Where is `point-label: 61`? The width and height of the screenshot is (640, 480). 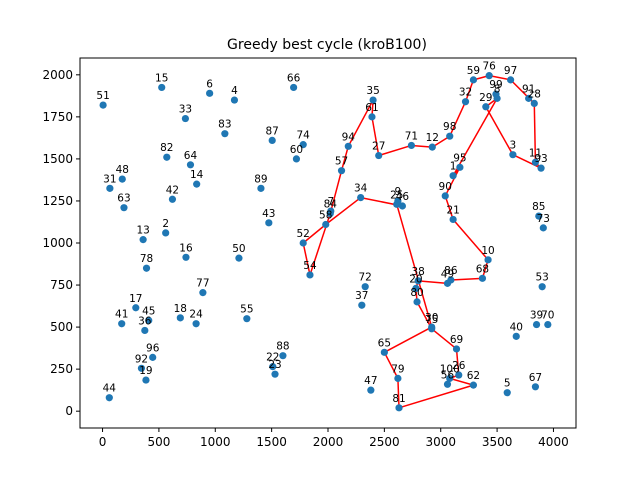 point-label: 61 is located at coordinates (371, 108).